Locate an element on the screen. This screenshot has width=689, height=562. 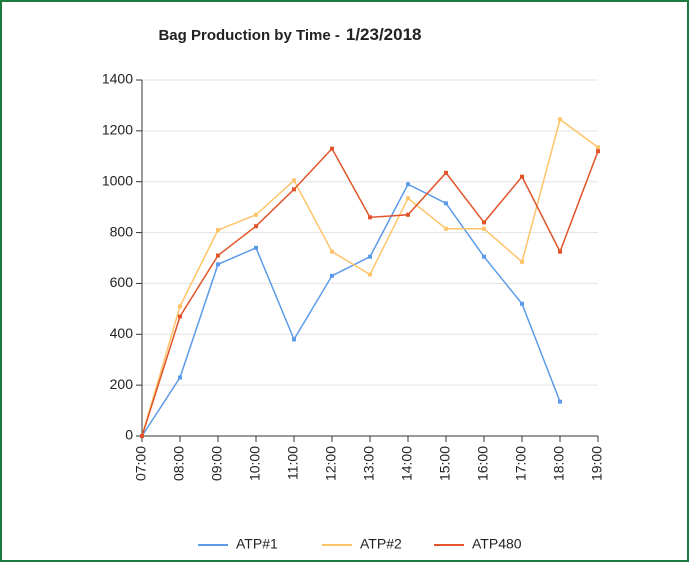
y-tick-label: 600 is located at coordinates (122, 282).